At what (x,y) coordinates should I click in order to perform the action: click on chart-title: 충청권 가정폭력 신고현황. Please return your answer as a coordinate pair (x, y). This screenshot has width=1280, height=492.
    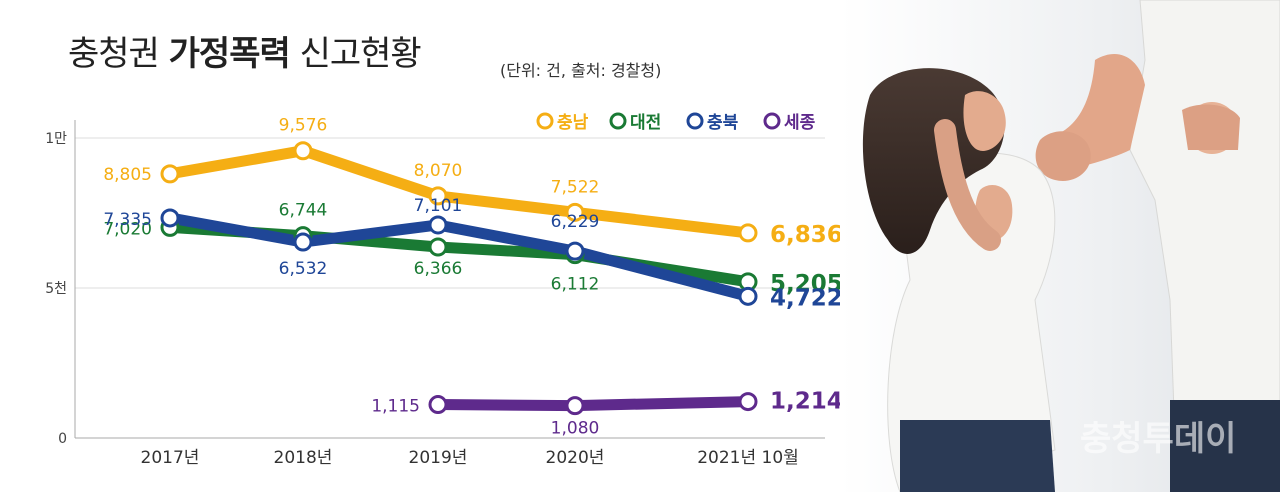
    Looking at the image, I should click on (245, 50).